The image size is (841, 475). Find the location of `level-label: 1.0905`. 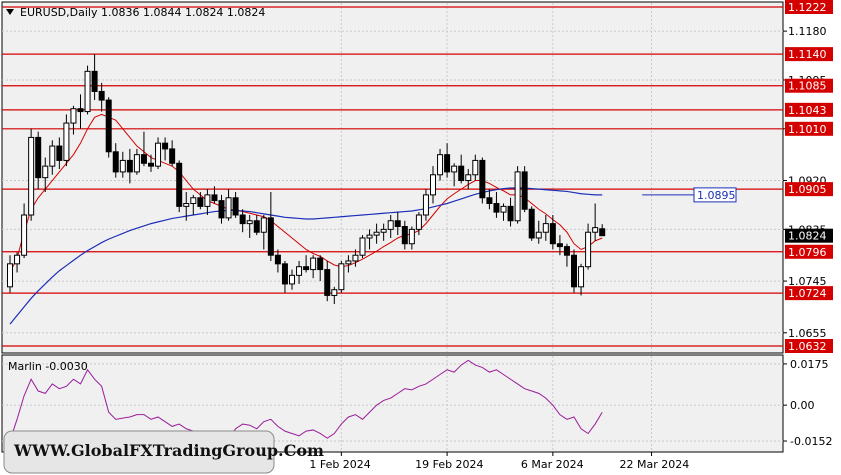

level-label: 1.0905 is located at coordinates (807, 189).